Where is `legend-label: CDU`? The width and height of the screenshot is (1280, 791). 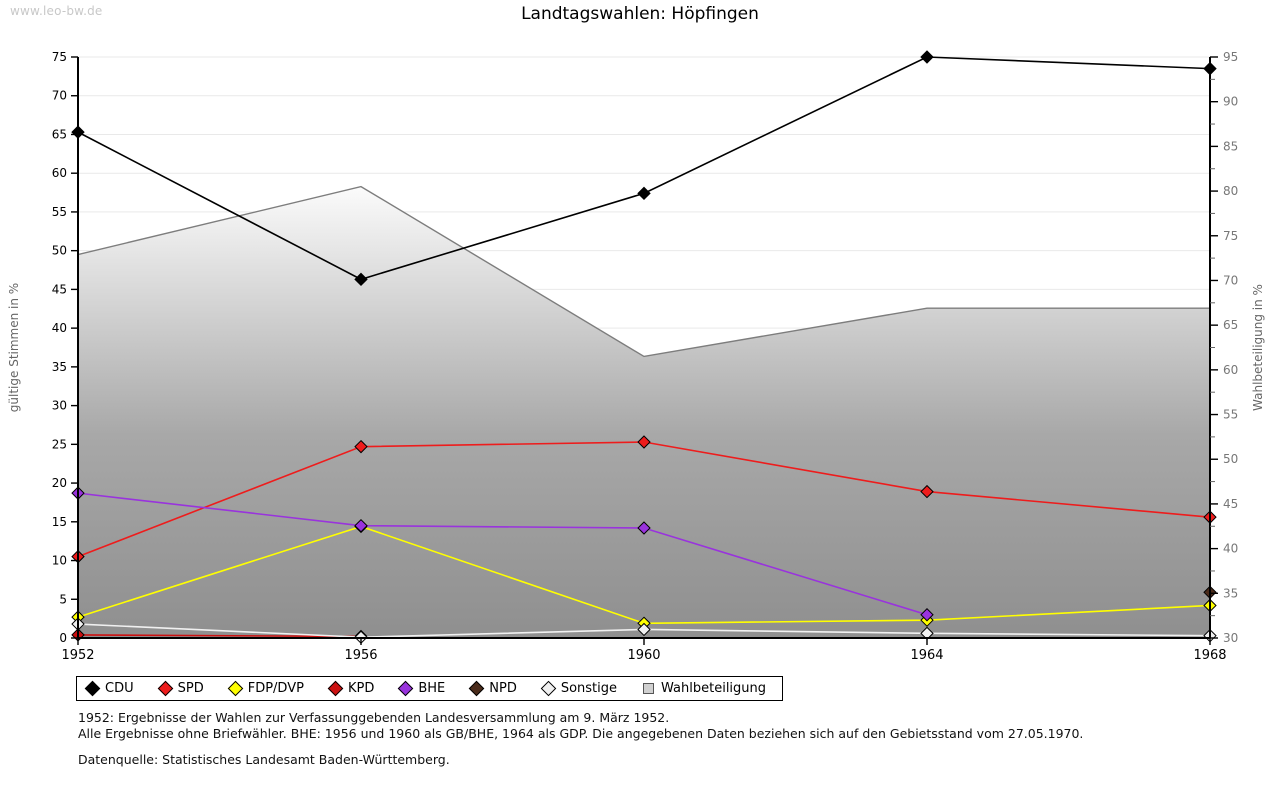 legend-label: CDU is located at coordinates (119, 688).